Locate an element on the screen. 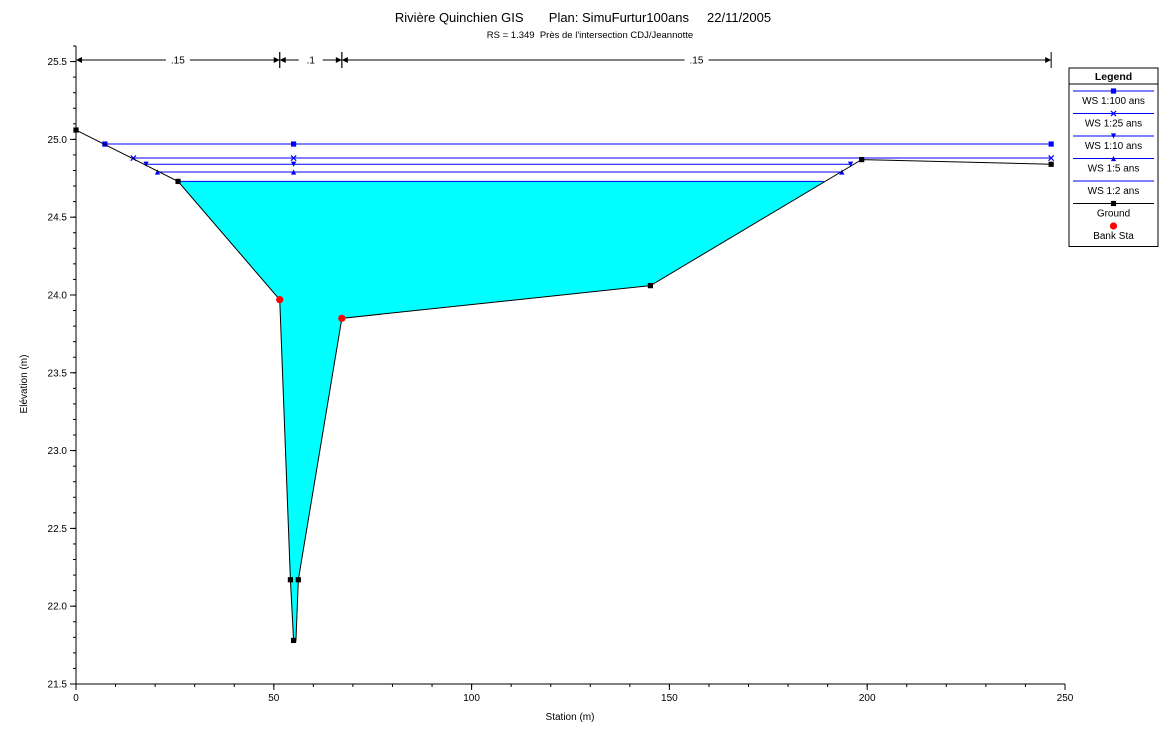 This screenshot has height=732, width=1164. y-axis-label: Elévation (m) is located at coordinates (24, 384).